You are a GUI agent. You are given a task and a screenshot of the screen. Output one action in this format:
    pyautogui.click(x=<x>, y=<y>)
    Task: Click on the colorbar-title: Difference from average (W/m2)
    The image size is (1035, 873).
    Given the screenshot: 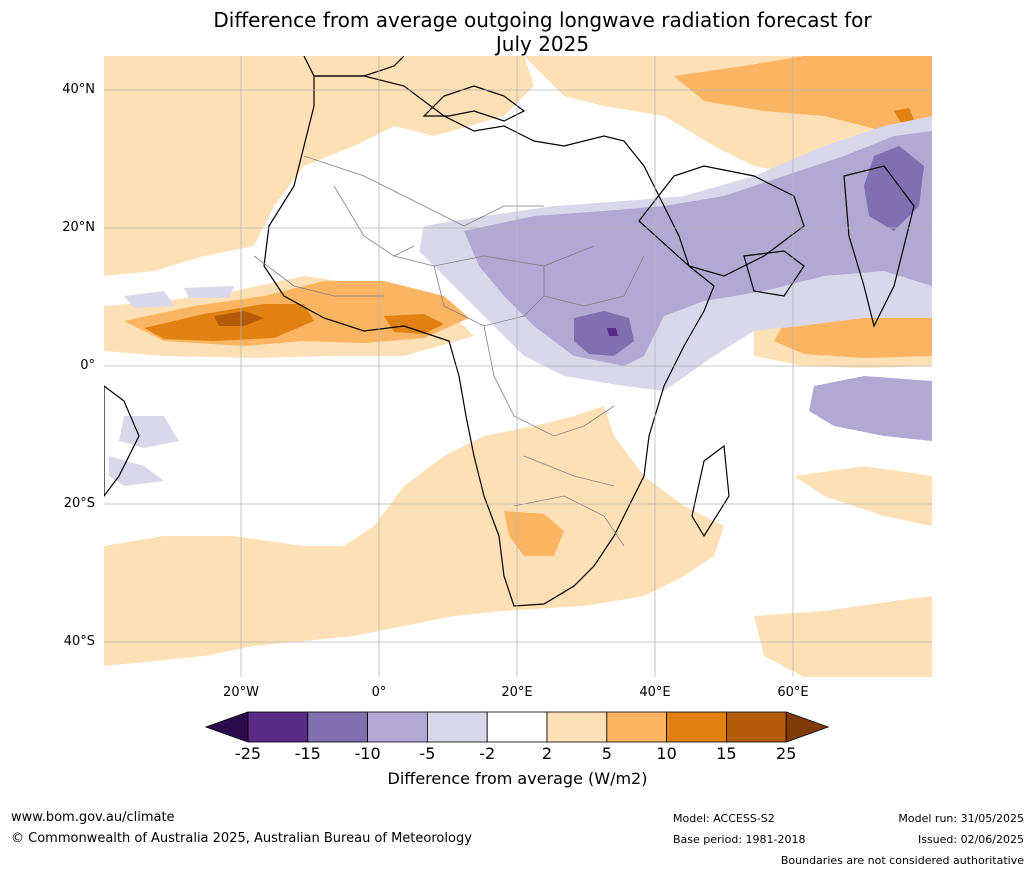 What is the action you would take?
    pyautogui.click(x=517, y=778)
    